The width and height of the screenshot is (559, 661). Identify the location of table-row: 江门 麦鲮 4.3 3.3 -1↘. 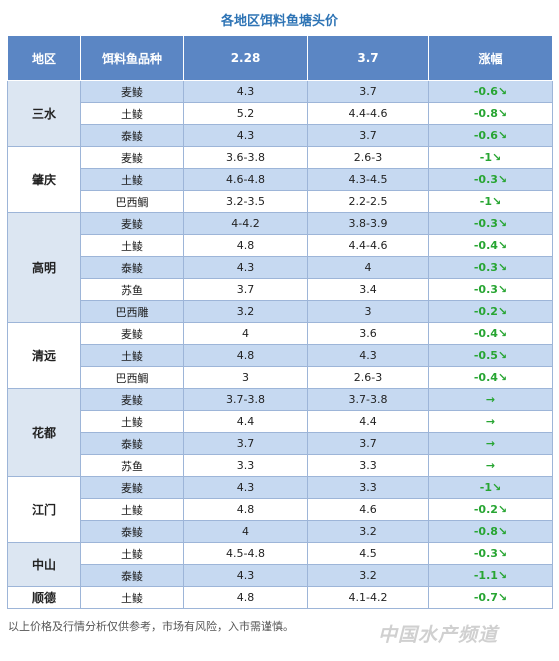
(280, 509).